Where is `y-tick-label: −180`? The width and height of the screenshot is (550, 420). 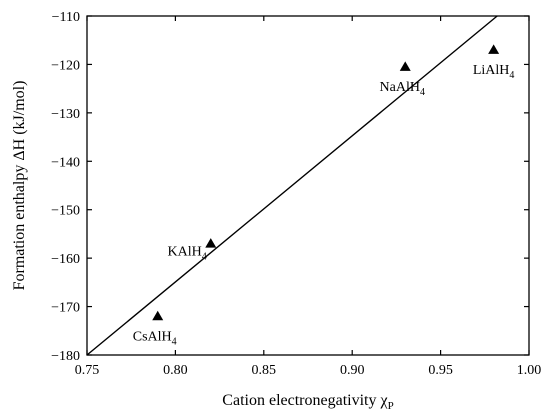 y-tick-label: −180 is located at coordinates (65, 356).